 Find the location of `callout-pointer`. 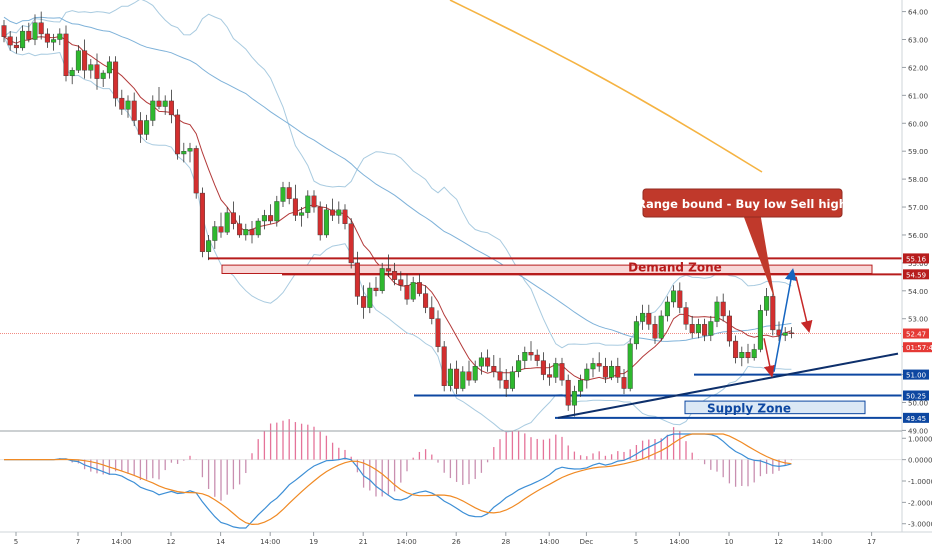

callout-pointer is located at coordinates (758, 256).